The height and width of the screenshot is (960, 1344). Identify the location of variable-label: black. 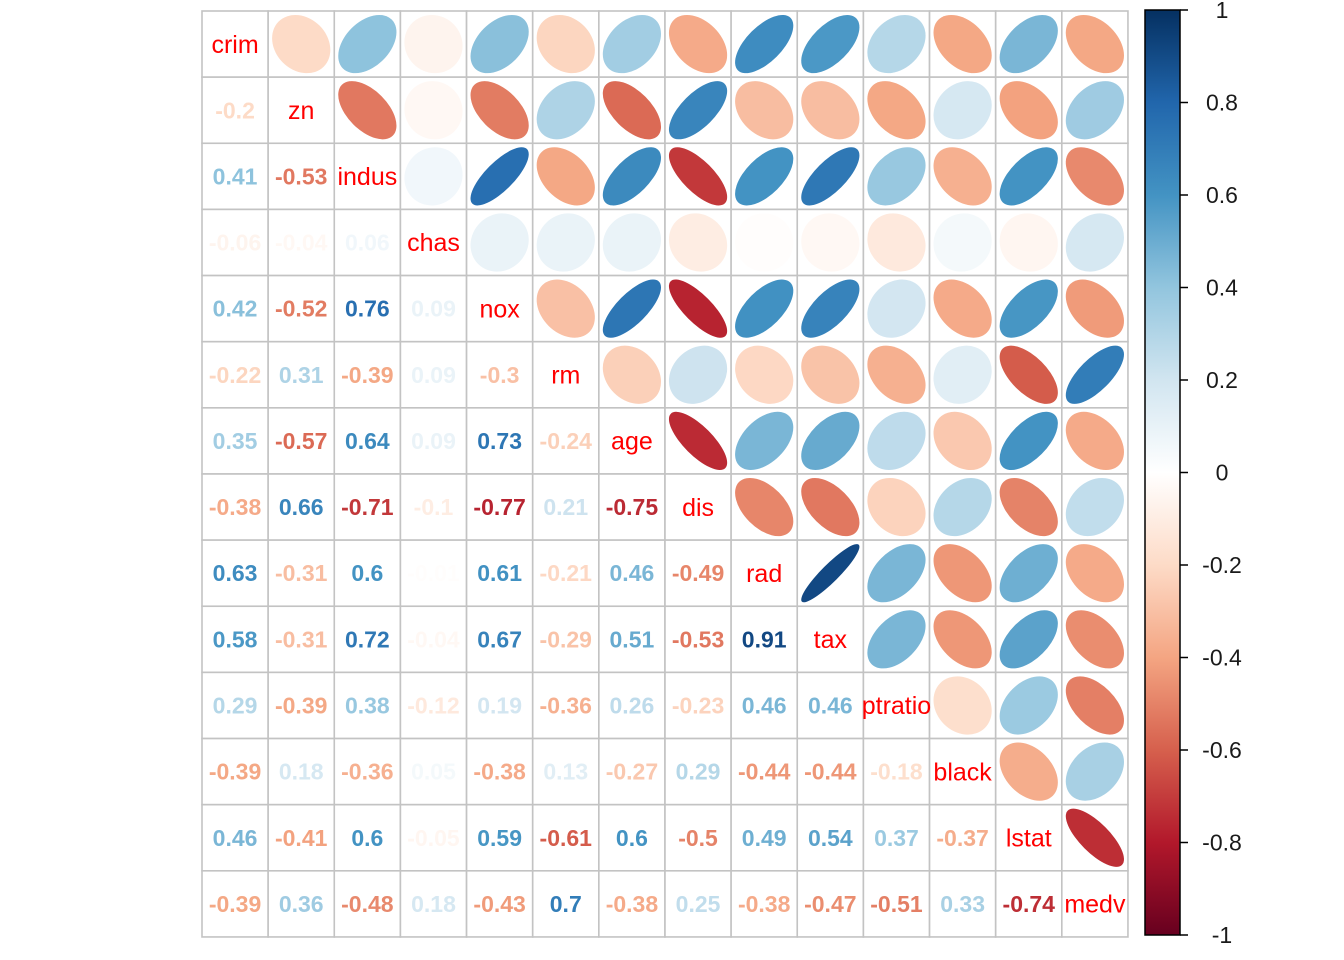
(962, 772).